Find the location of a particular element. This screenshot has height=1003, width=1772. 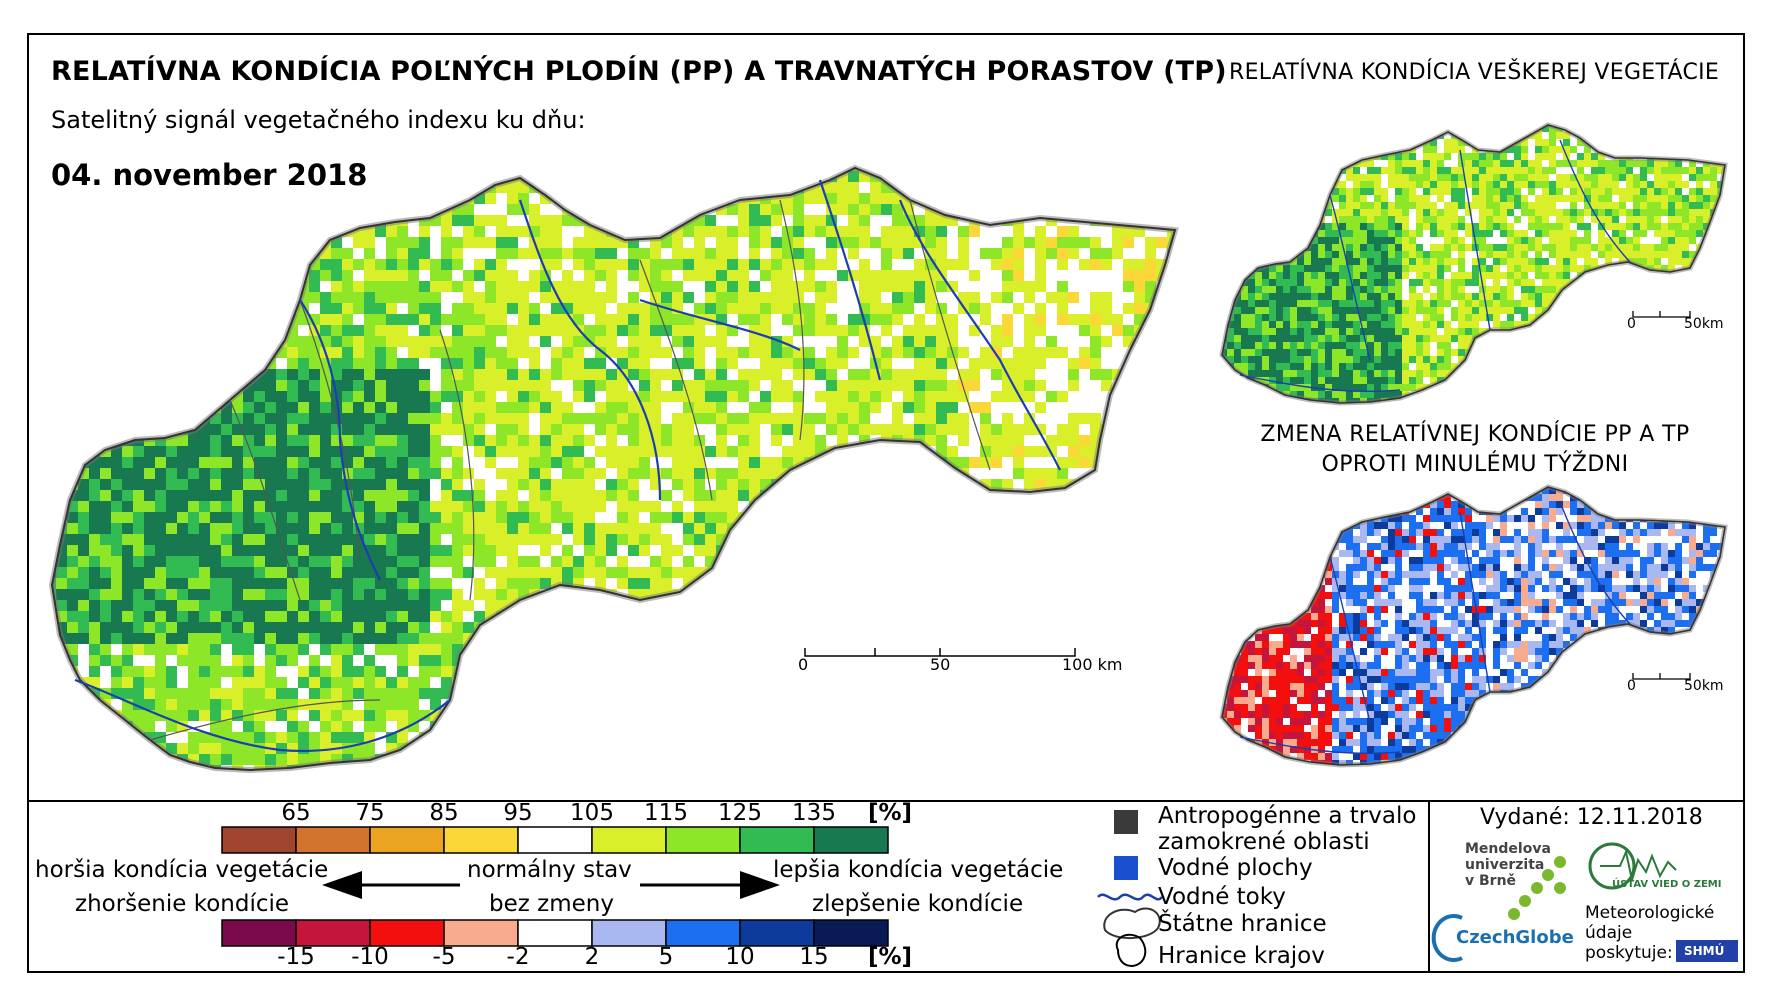

legend-separator is located at coordinates (886, 801).